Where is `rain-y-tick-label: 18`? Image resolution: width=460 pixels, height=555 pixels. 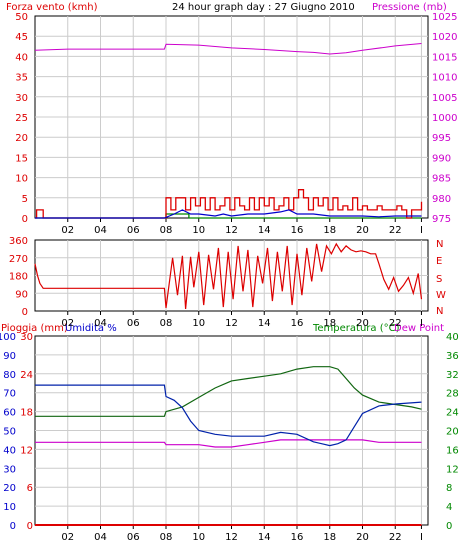 rain-y-tick-label: 18 is located at coordinates (26, 413).